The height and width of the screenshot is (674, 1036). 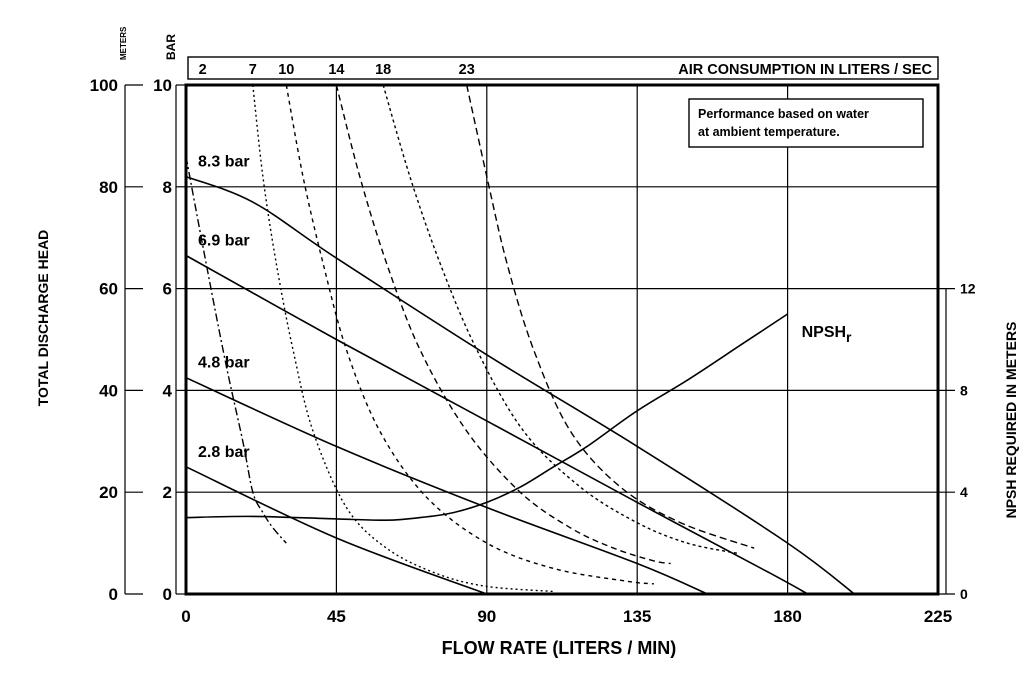 What do you see at coordinates (787, 616) in the screenshot?
I see `x-tick-label: 180` at bounding box center [787, 616].